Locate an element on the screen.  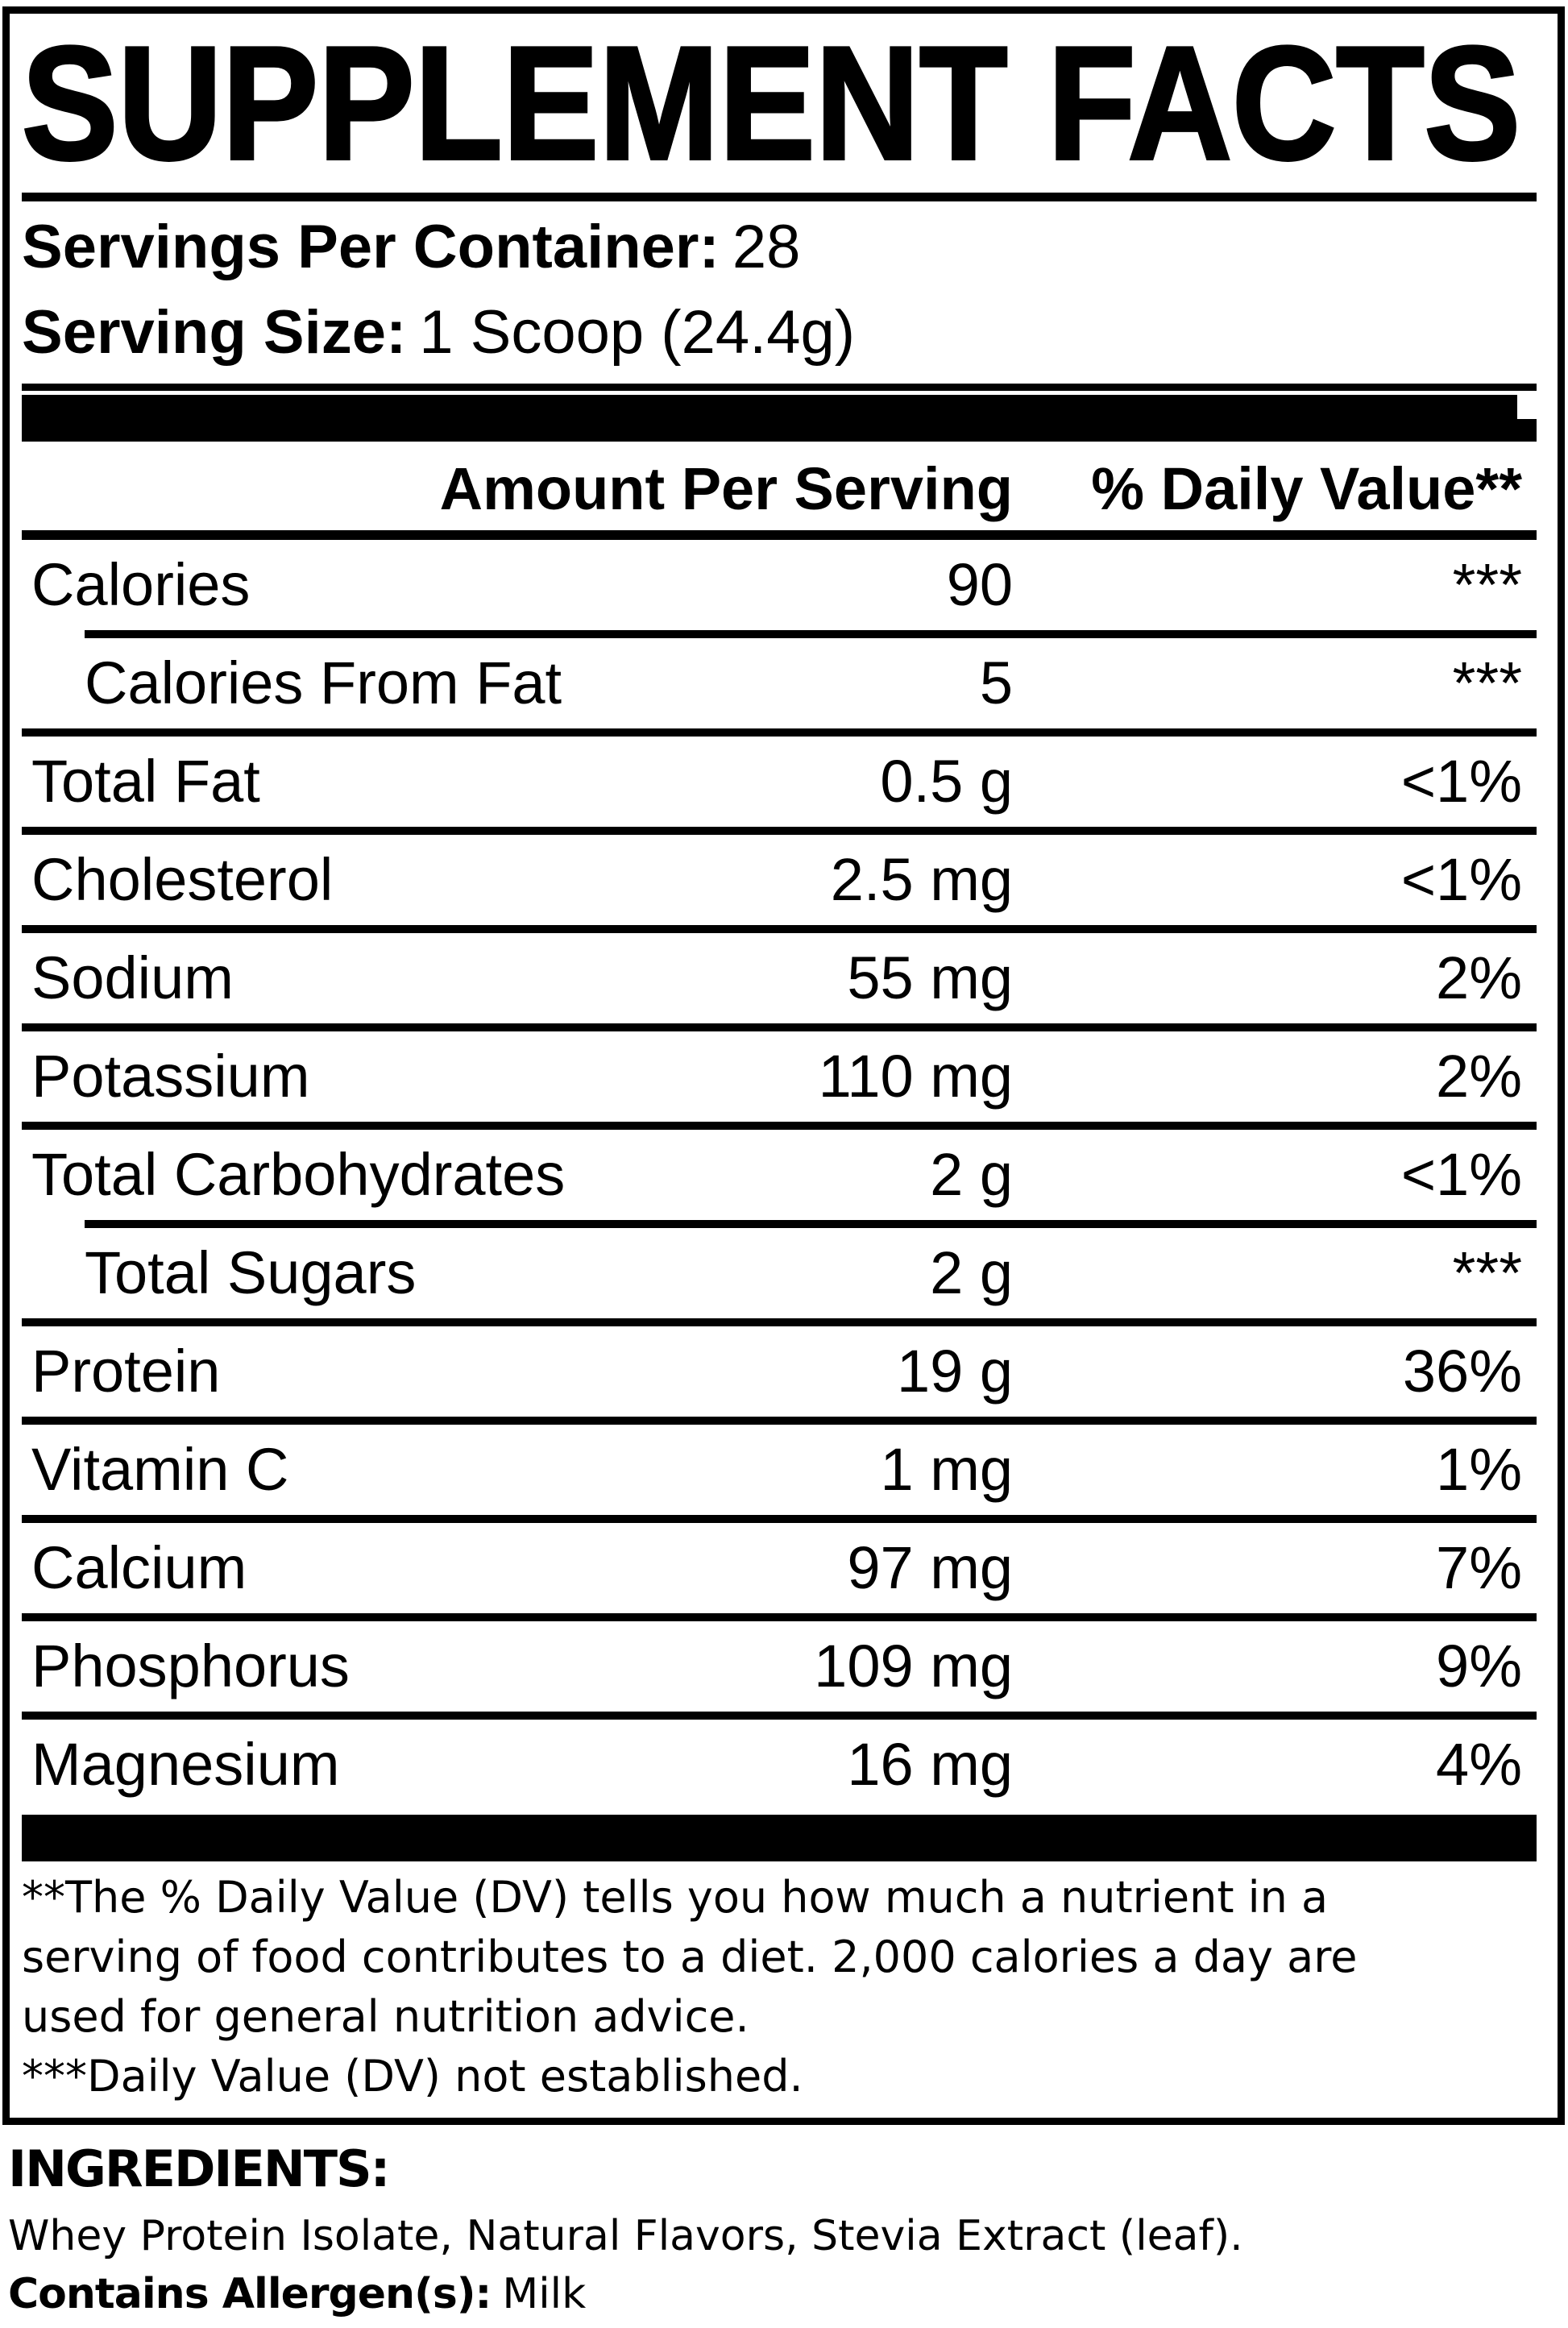
nutrient-row-vitamin-c: Vitamin C 1 mg 1% is located at coordinates (779, 1470).